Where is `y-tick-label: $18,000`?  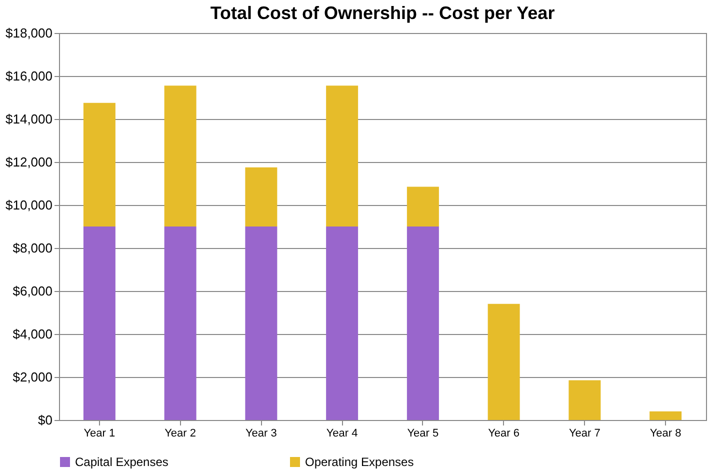 y-tick-label: $18,000 is located at coordinates (29, 33).